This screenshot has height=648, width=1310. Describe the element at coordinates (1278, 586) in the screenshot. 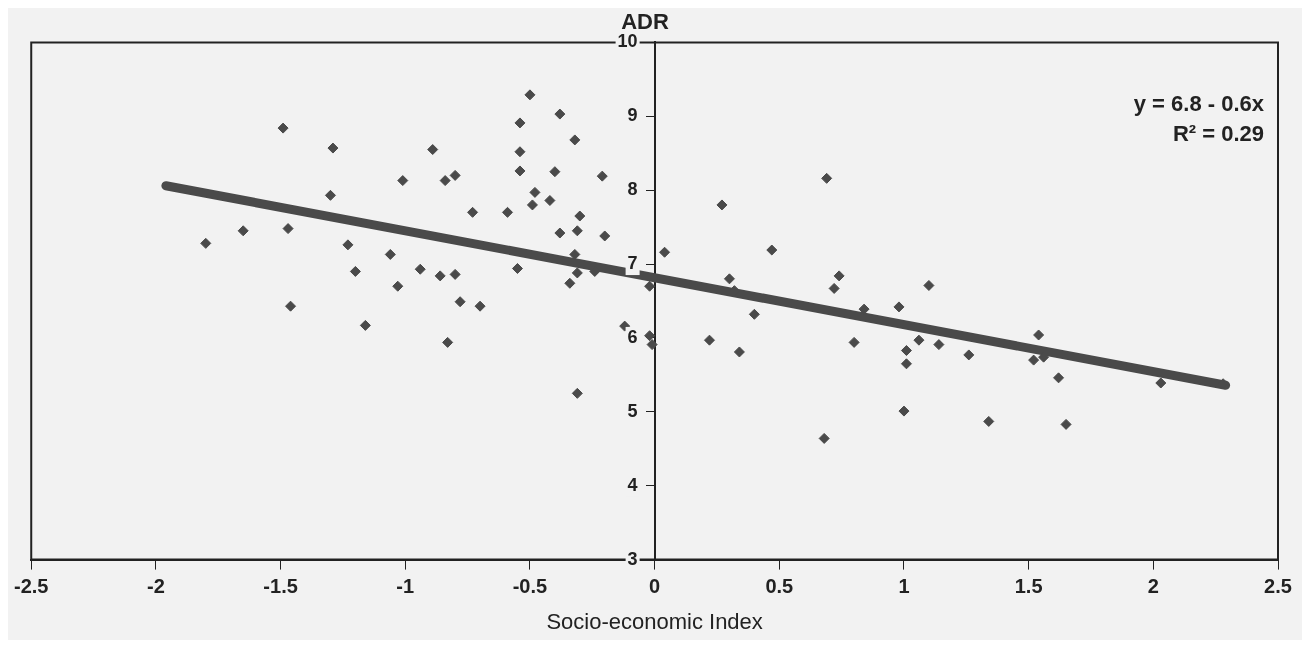

I see `x-tick-label: 2.5` at that location.